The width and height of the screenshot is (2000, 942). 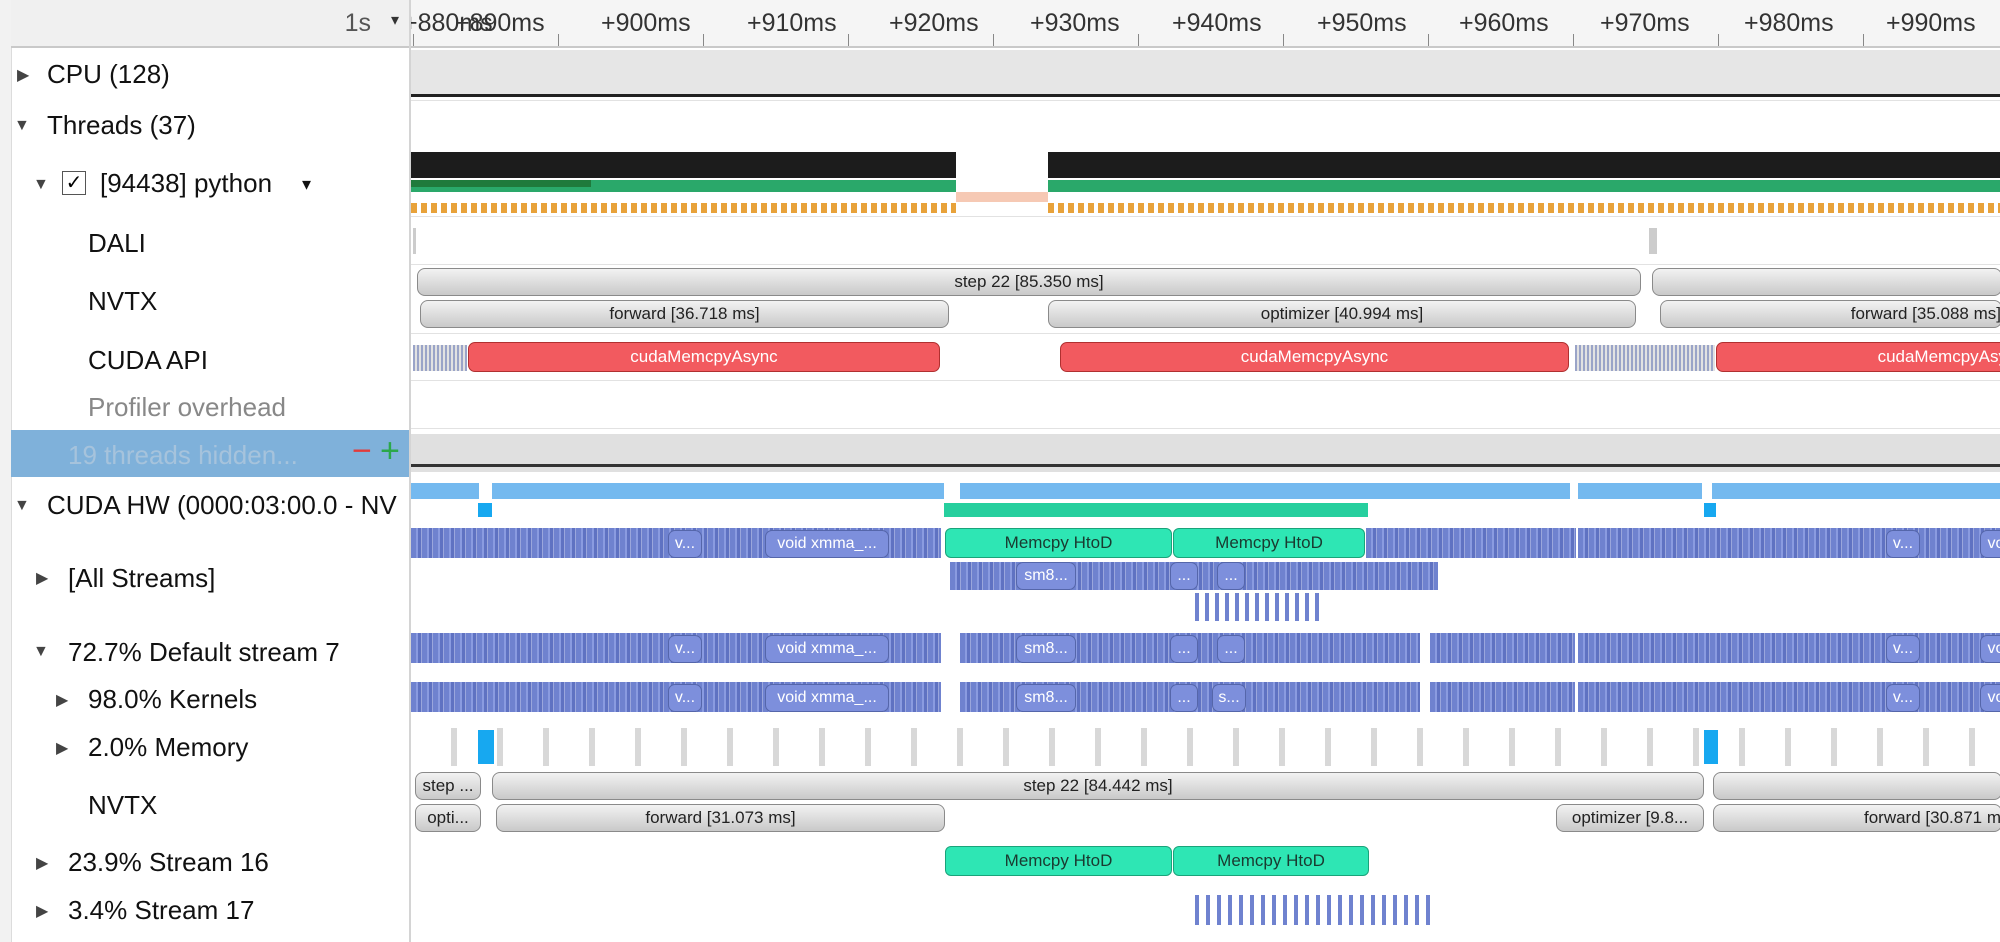 I want to click on thread-idle-bar, so click(x=1002, y=197).